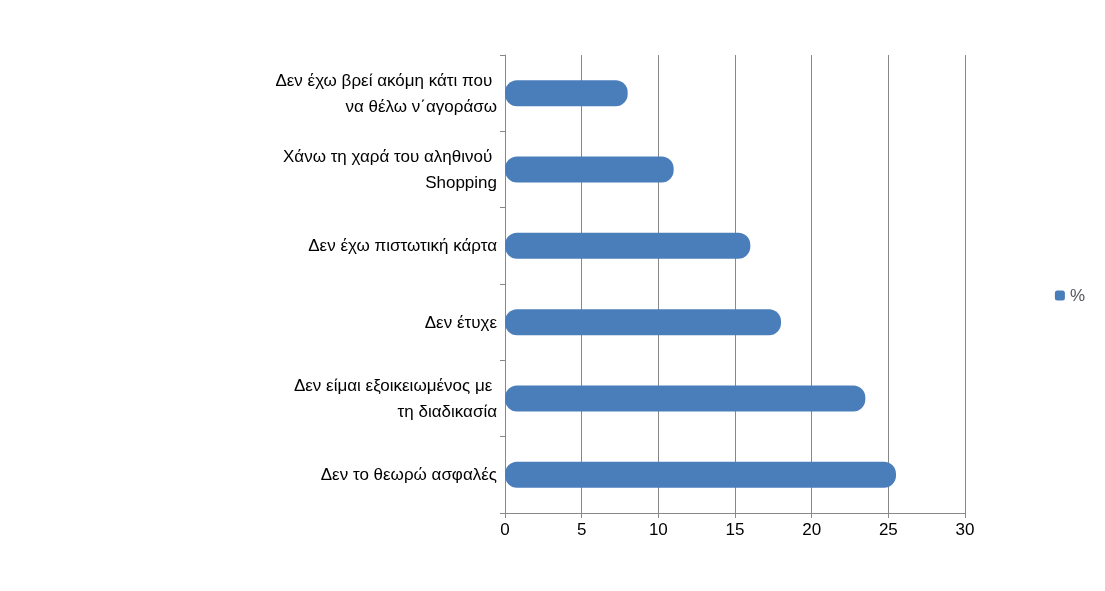 The image size is (1105, 591). Describe the element at coordinates (395, 398) in the screenshot. I see `y-tick-label: Δεν είμαι εξοικειωμένος με τη διαδικασία` at that location.